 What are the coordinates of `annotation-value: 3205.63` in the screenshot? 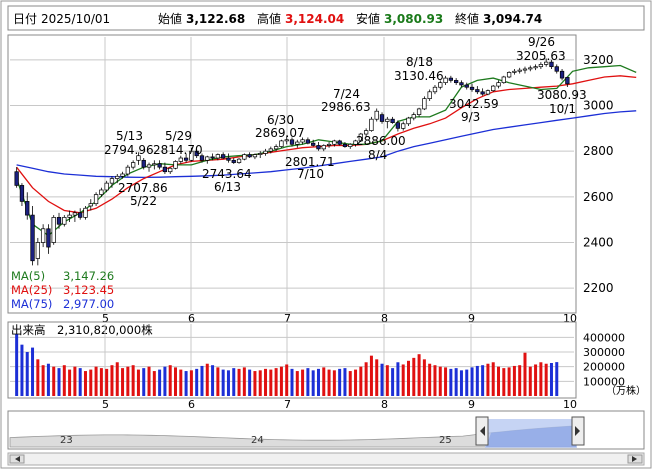 It's located at (541, 56).